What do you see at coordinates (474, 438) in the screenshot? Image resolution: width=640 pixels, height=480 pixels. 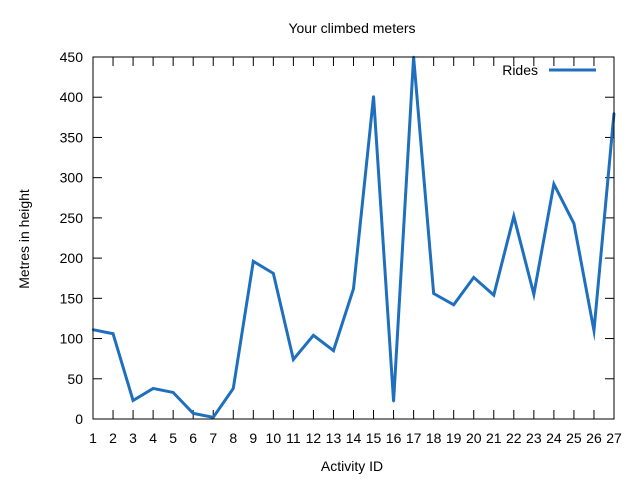 I see `x-tick-label: 20` at bounding box center [474, 438].